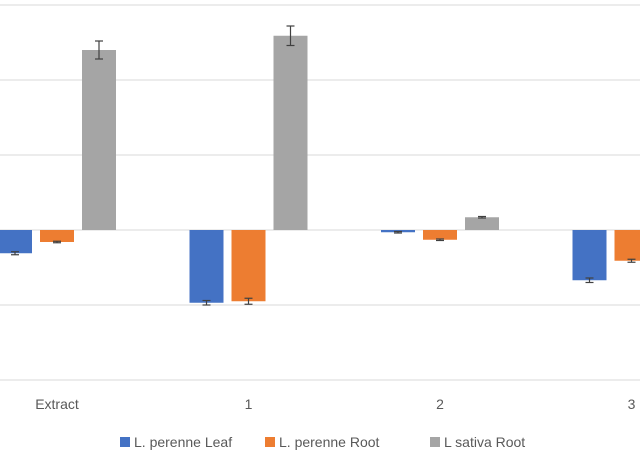 The height and width of the screenshot is (462, 640). I want to click on legend-label: L. perenne Root, so click(329, 442).